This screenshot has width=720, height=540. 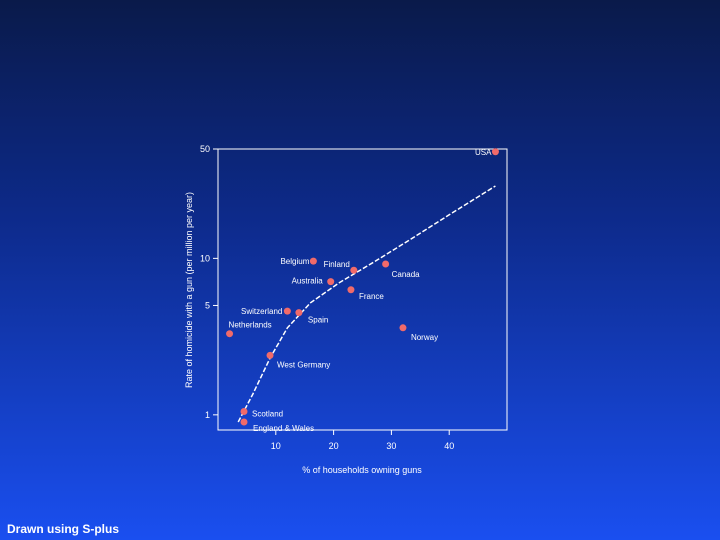 What do you see at coordinates (351, 290) in the screenshot?
I see `point-france` at bounding box center [351, 290].